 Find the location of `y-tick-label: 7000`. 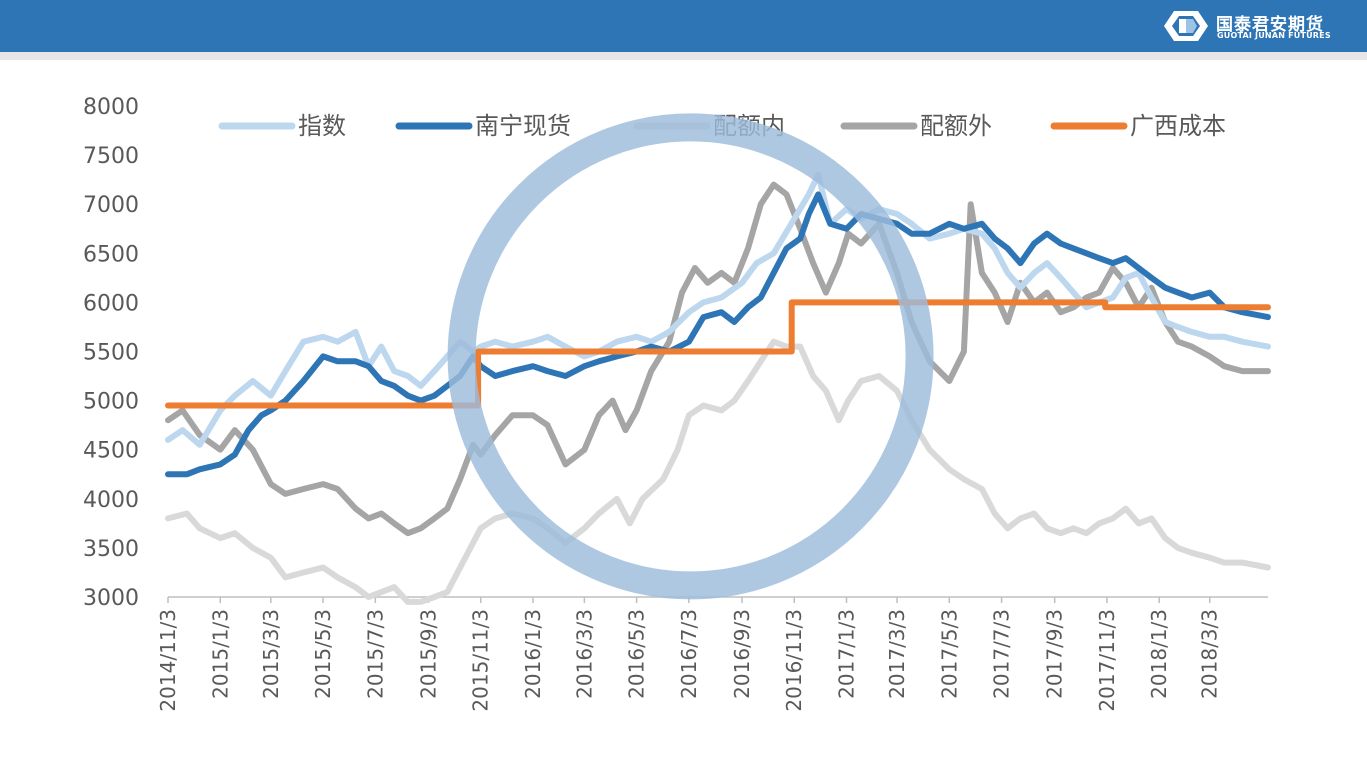

y-tick-label: 7000 is located at coordinates (111, 205).